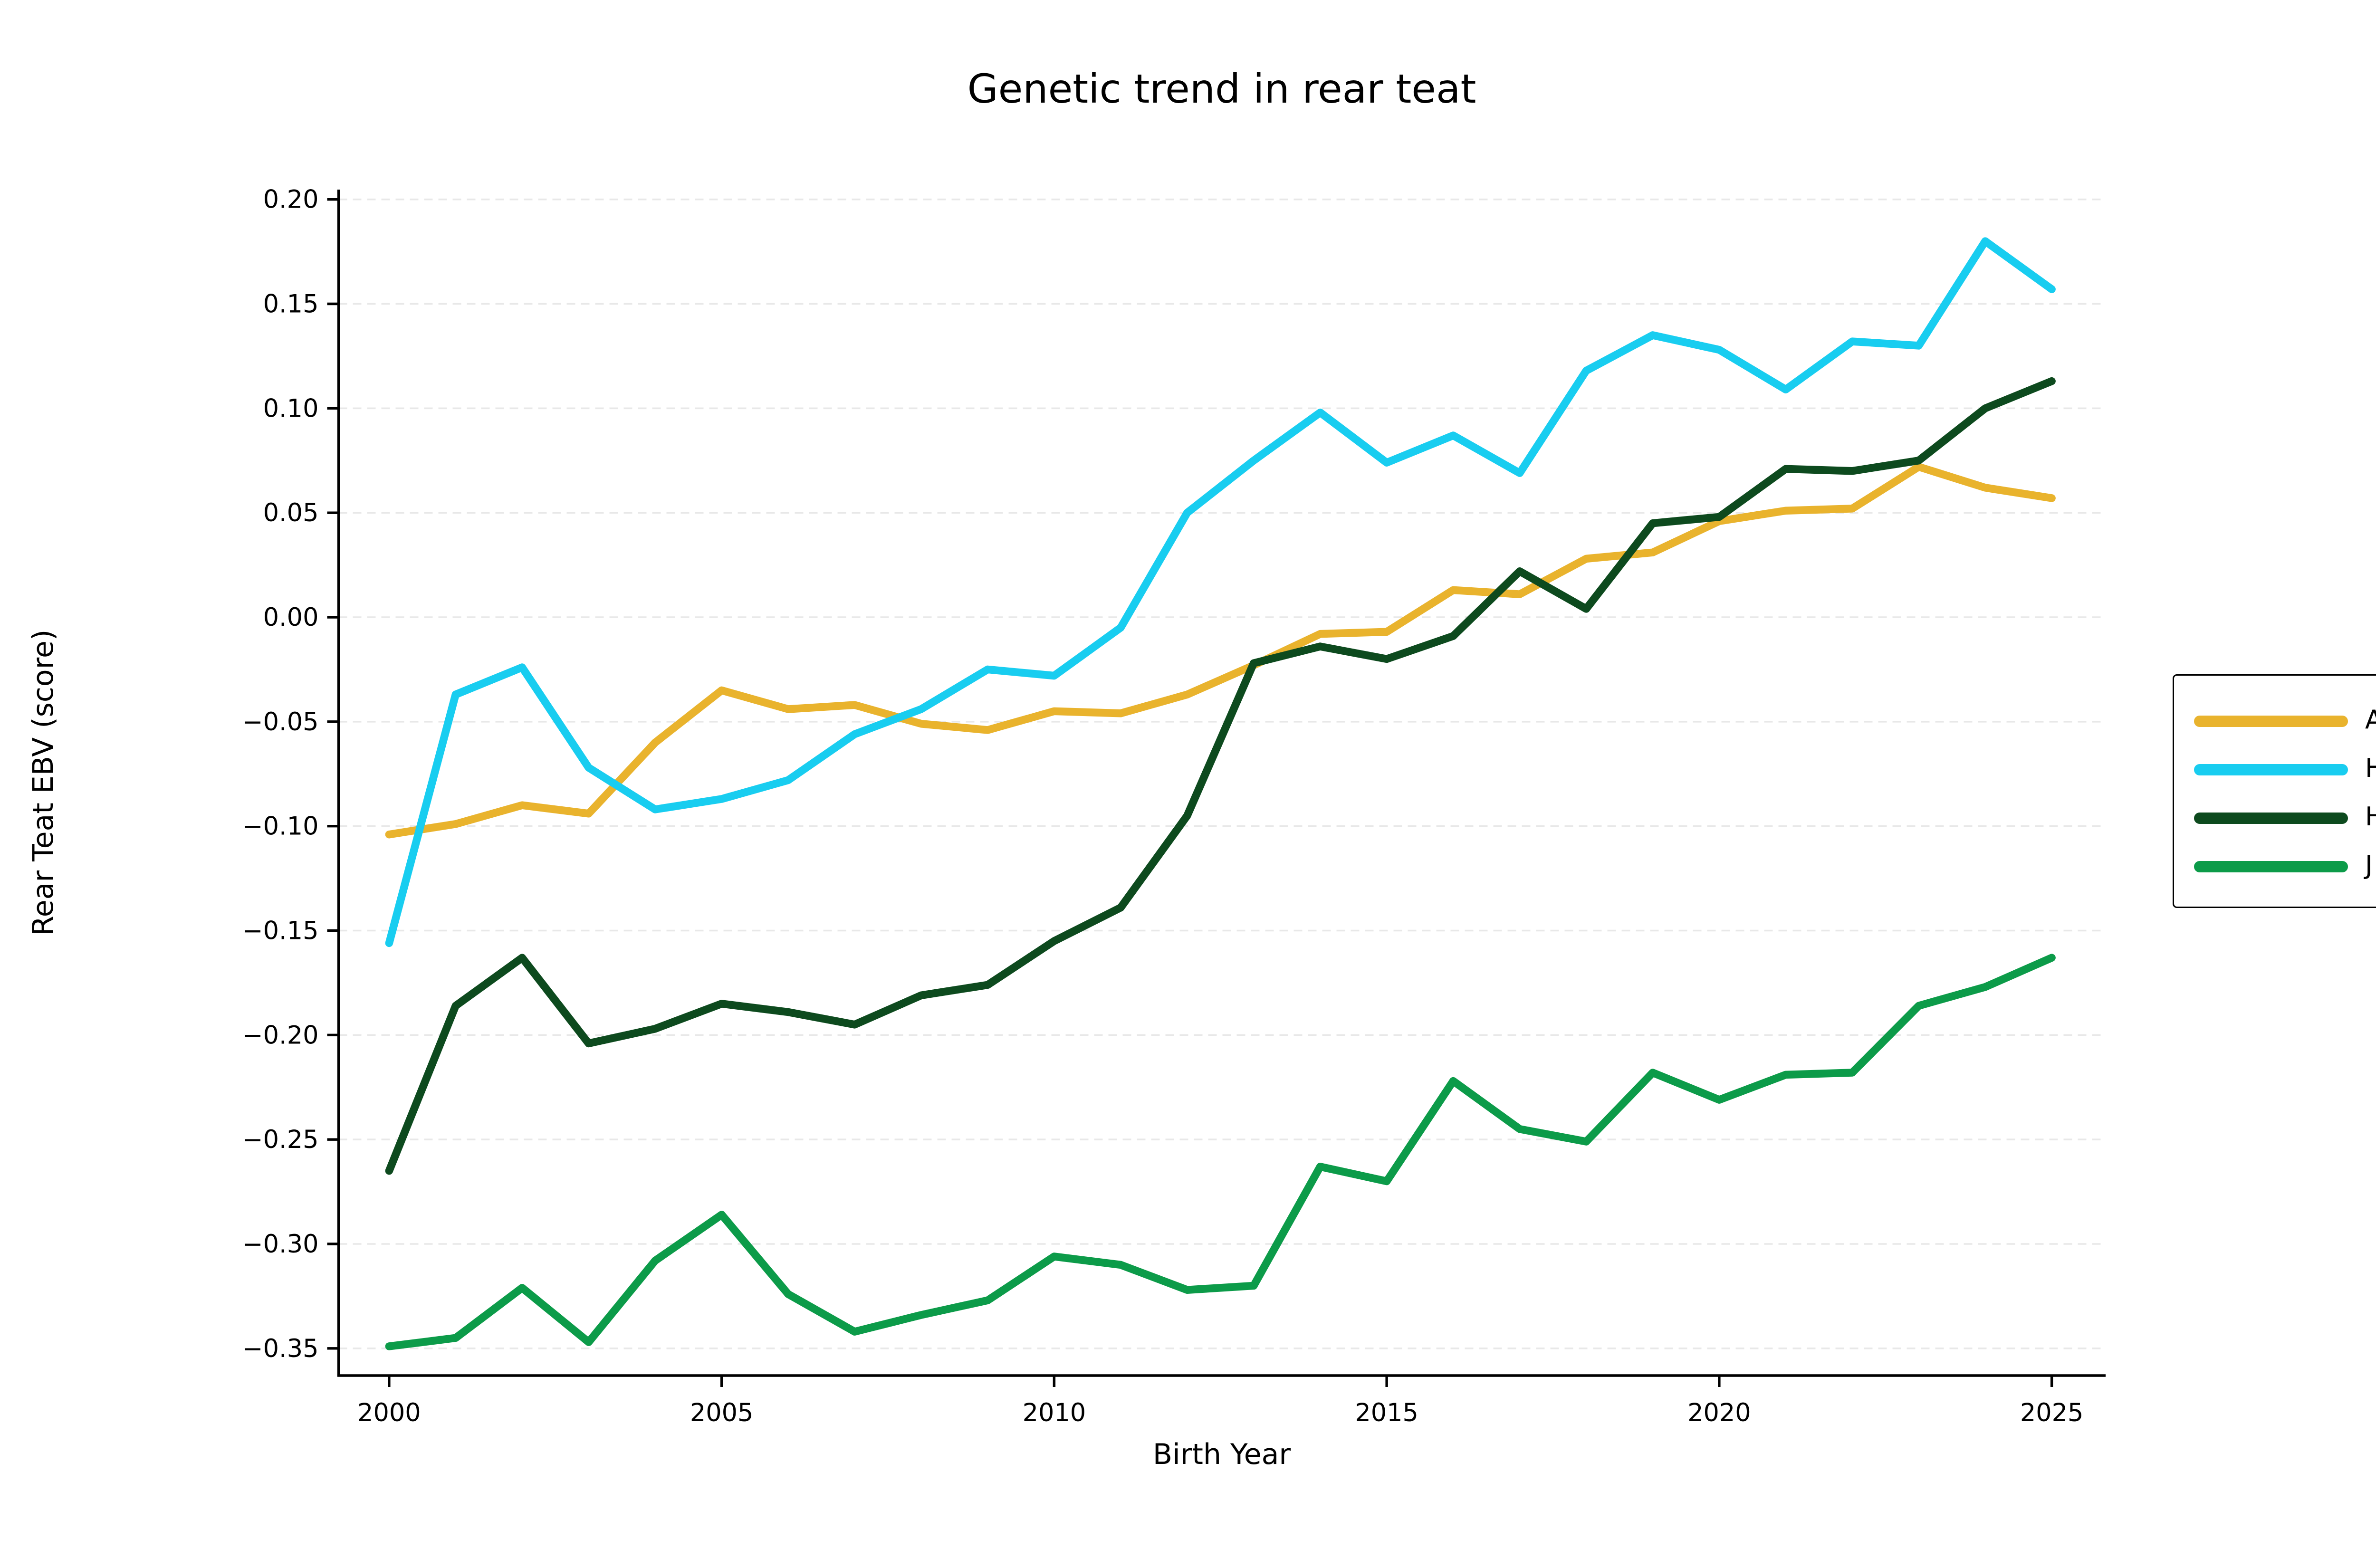 The image size is (2376, 1568). I want to click on y-tick-label: 0.15, so click(291, 303).